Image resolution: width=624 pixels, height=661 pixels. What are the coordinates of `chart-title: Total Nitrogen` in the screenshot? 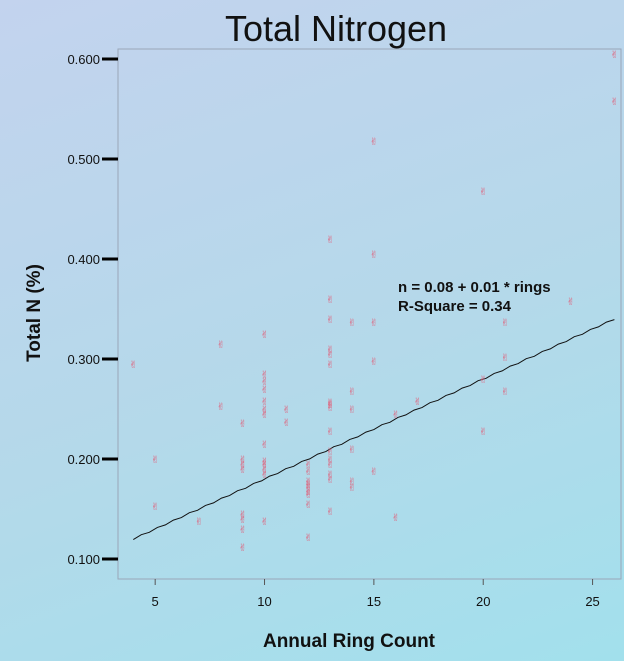 It's located at (336, 28).